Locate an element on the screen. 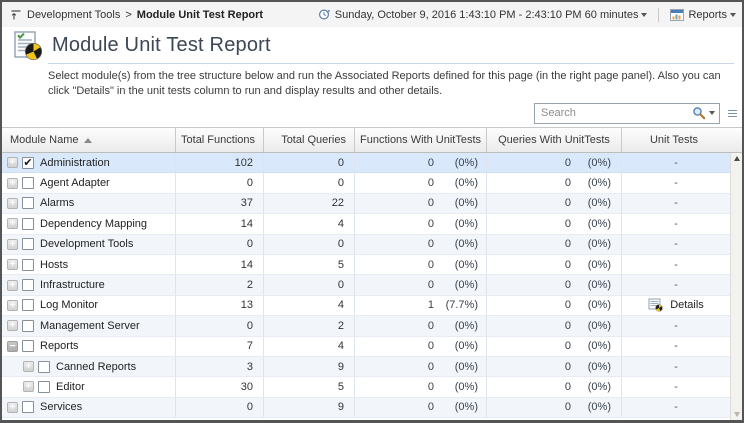 The width and height of the screenshot is (744, 423). column-header-label: Total Functions is located at coordinates (218, 140).